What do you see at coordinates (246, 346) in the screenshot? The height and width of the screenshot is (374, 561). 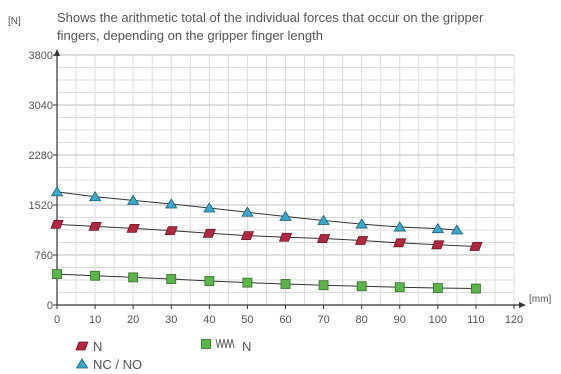 I see `legend-label-spring-n: N` at bounding box center [246, 346].